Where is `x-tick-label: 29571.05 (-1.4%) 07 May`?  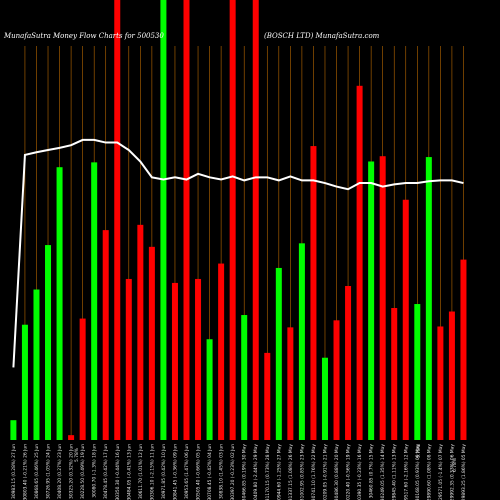 x-tick-label: 29571.05 (-1.4%) 07 May is located at coordinates (441, 472).